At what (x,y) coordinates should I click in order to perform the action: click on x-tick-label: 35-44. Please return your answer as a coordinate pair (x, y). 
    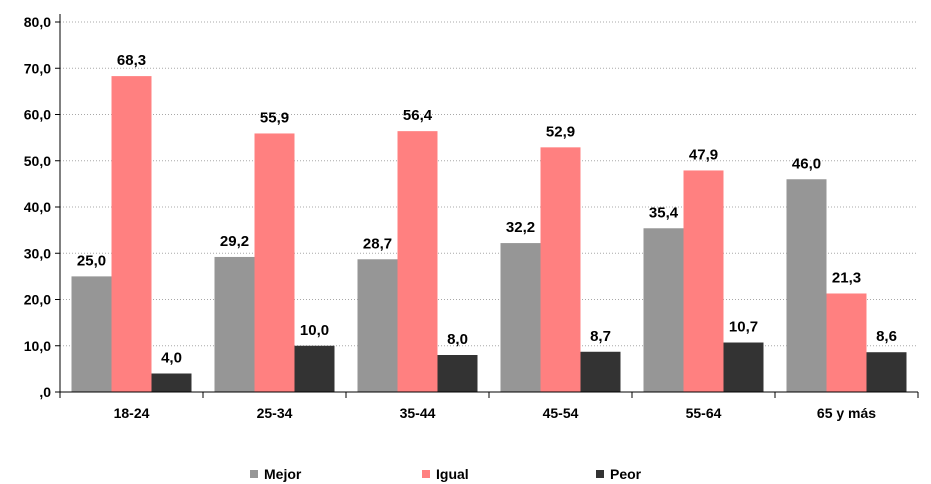
    Looking at the image, I should click on (418, 413).